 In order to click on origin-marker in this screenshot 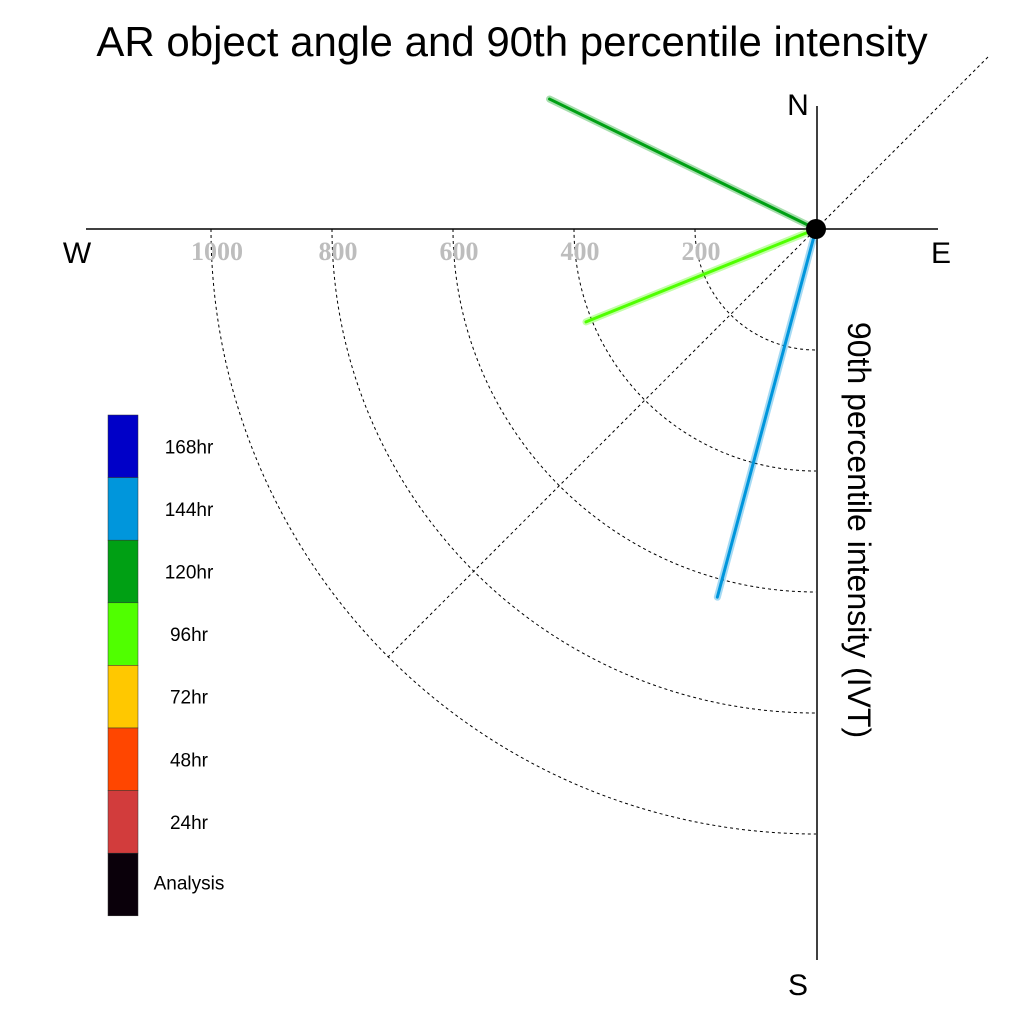, I will do `click(816, 229)`.